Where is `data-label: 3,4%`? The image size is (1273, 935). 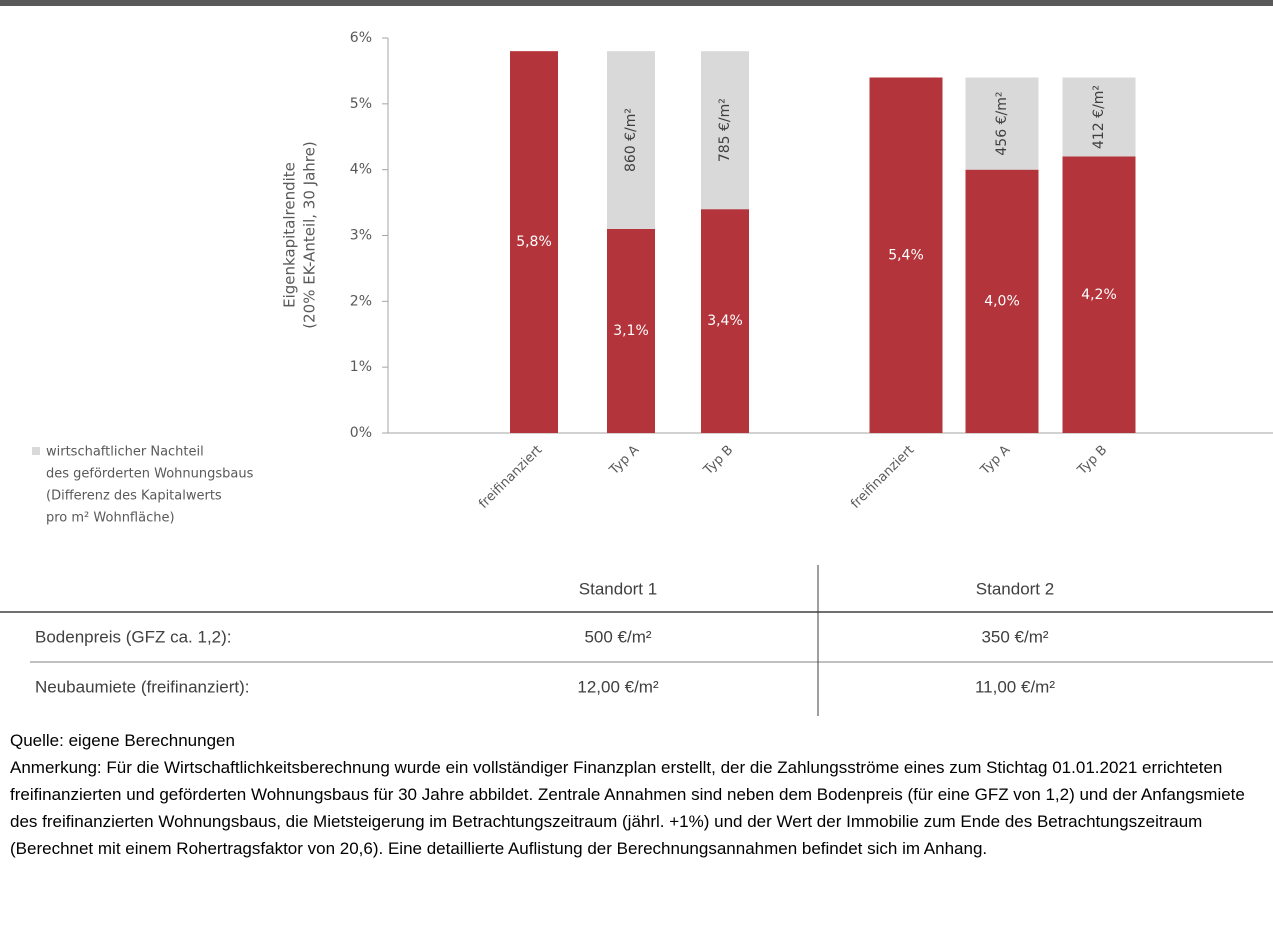
data-label: 3,4% is located at coordinates (725, 321).